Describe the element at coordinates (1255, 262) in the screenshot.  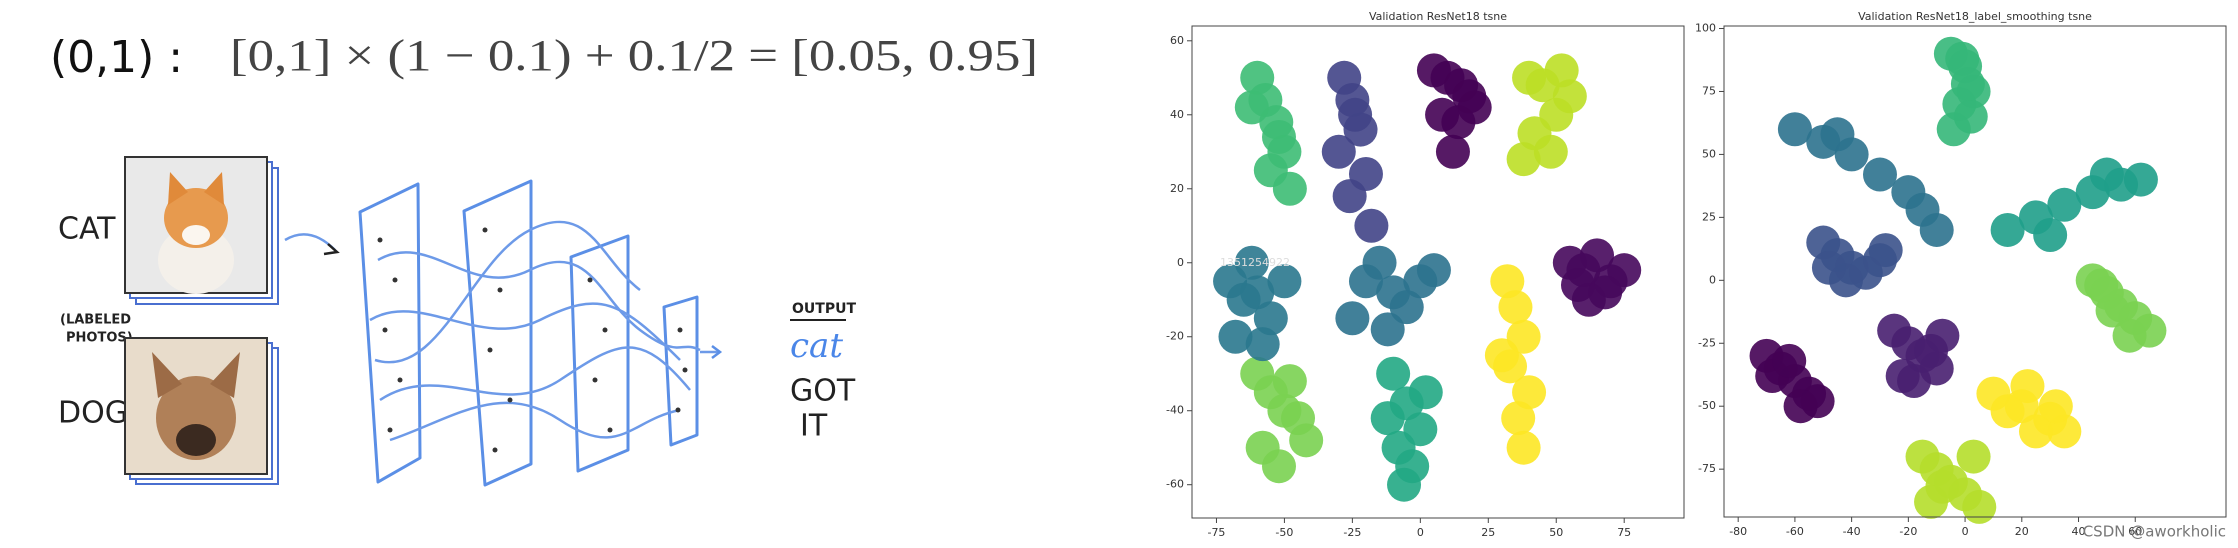
I see `annotation: 1351254922` at that location.